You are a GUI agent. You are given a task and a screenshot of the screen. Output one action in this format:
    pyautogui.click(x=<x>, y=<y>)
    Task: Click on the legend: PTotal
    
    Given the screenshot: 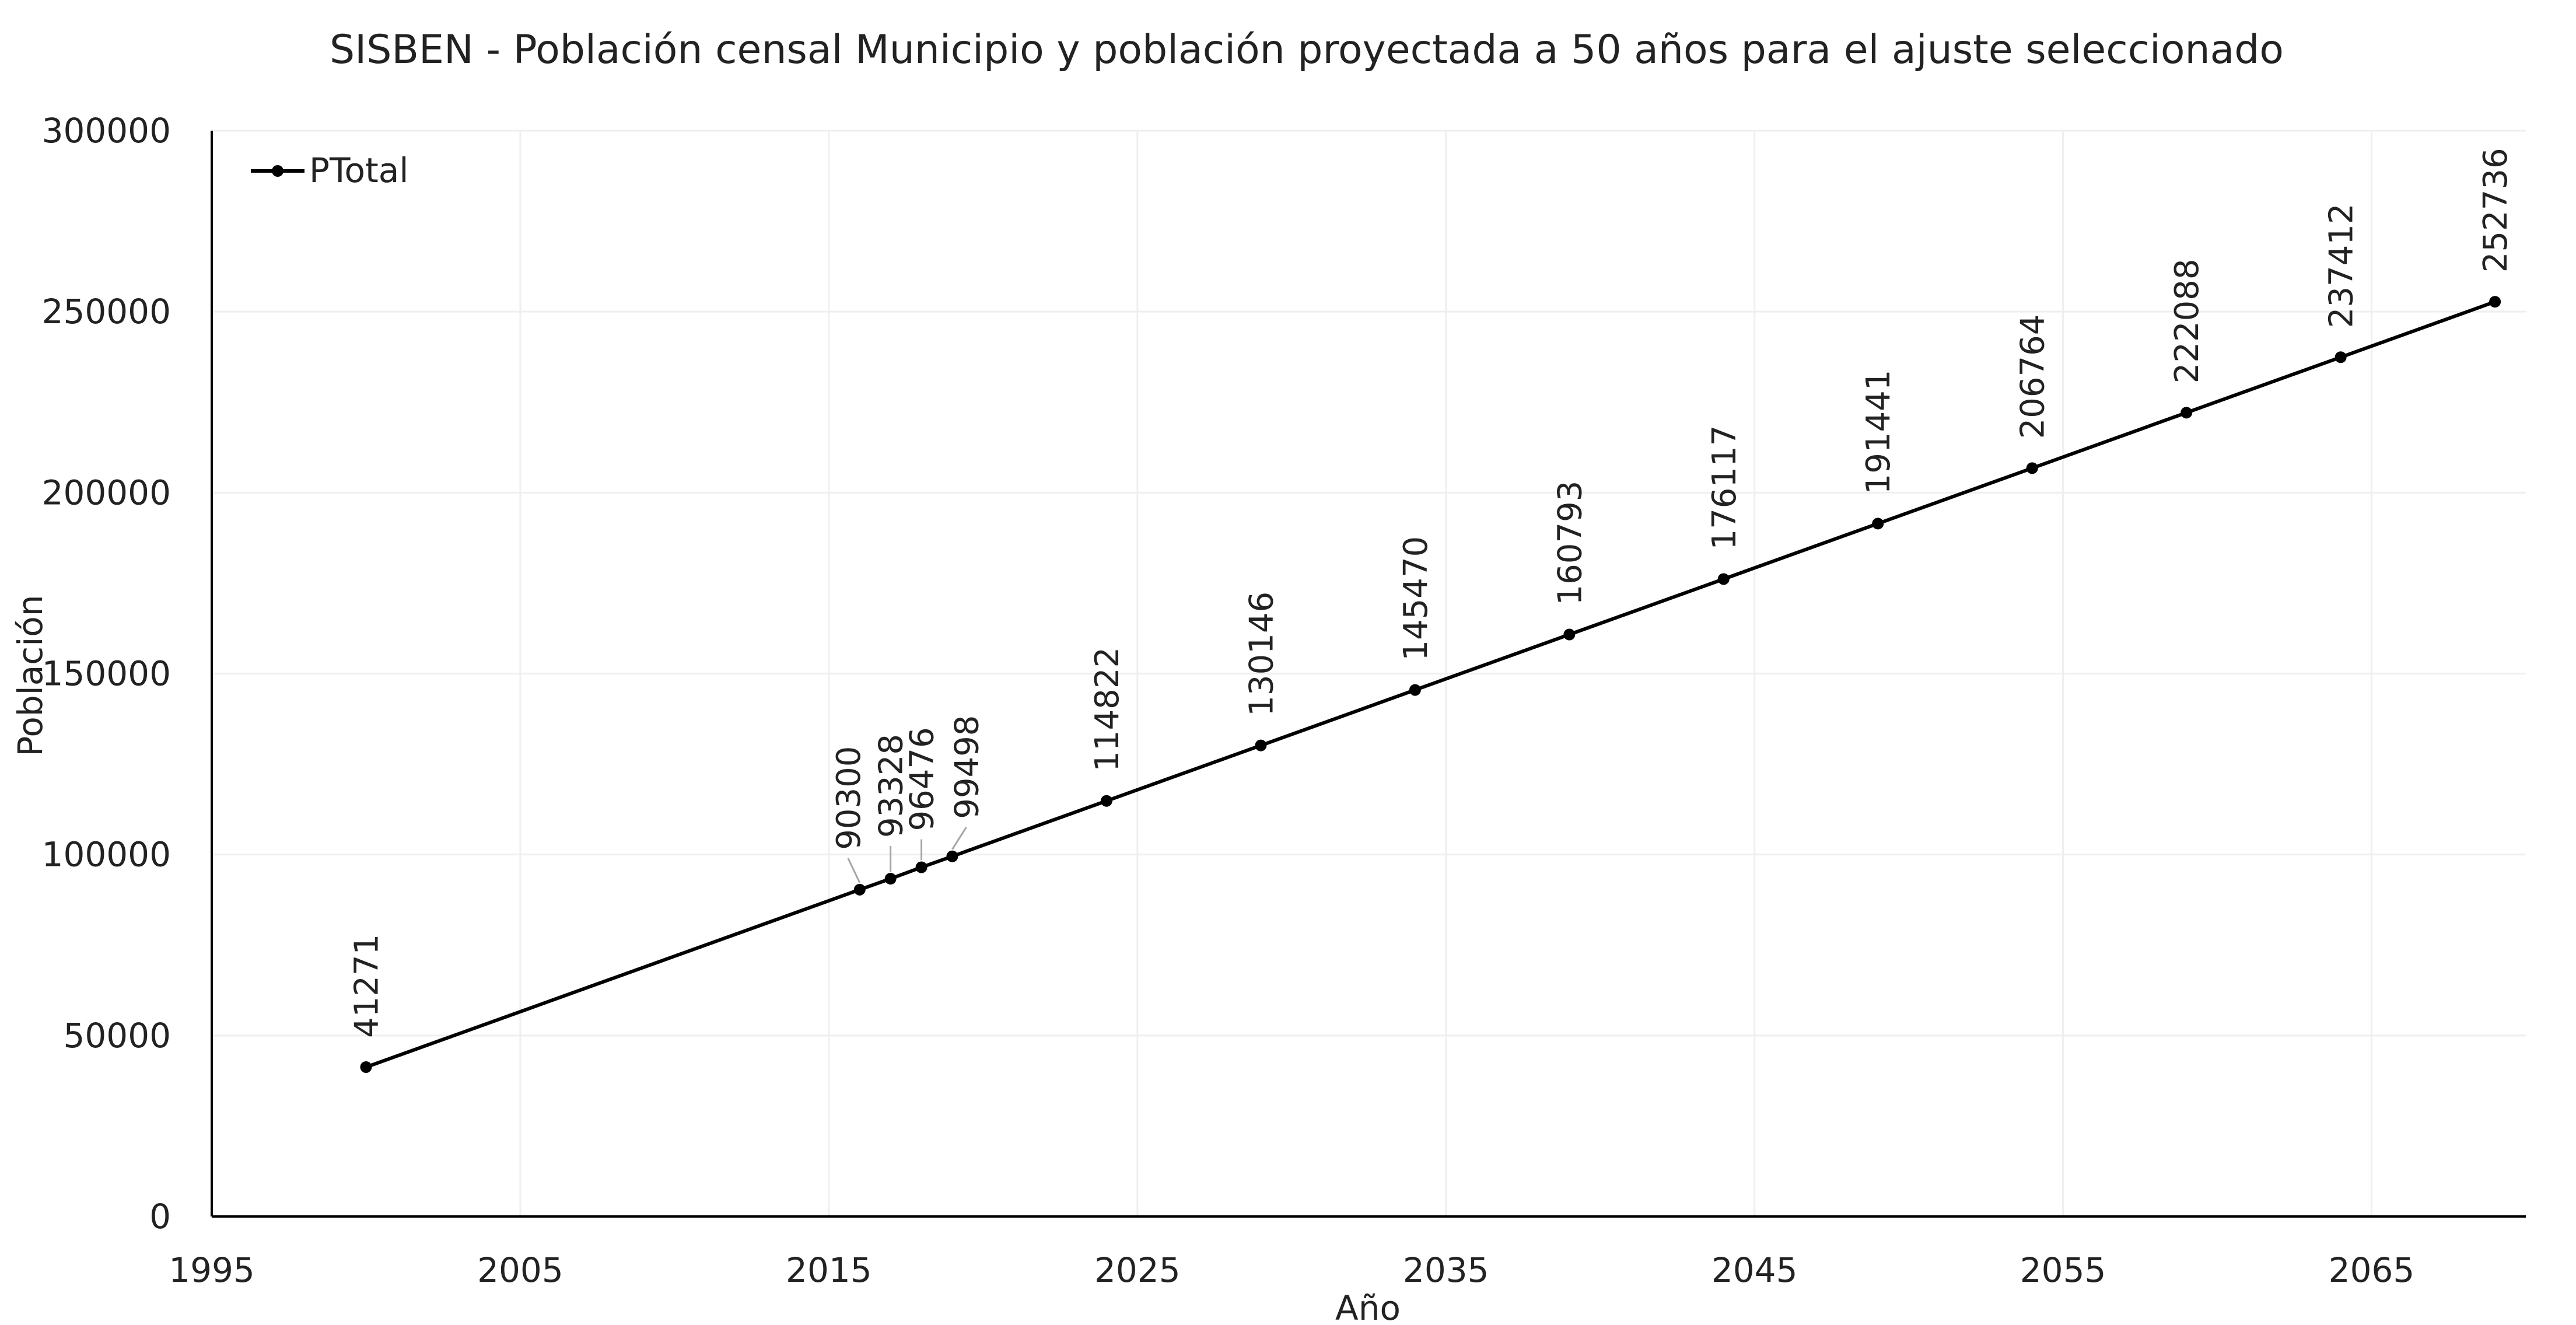 What is the action you would take?
    pyautogui.click(x=329, y=171)
    